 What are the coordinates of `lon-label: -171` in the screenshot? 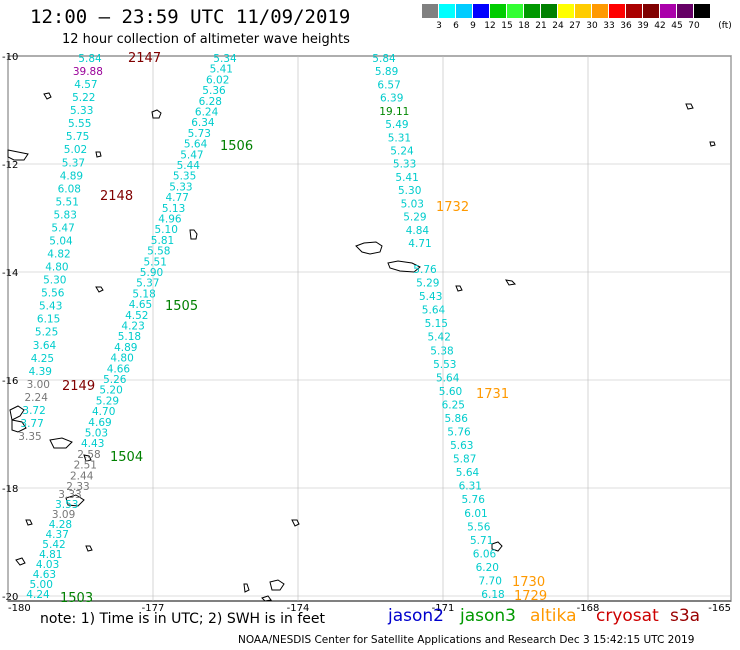 It's located at (443, 608).